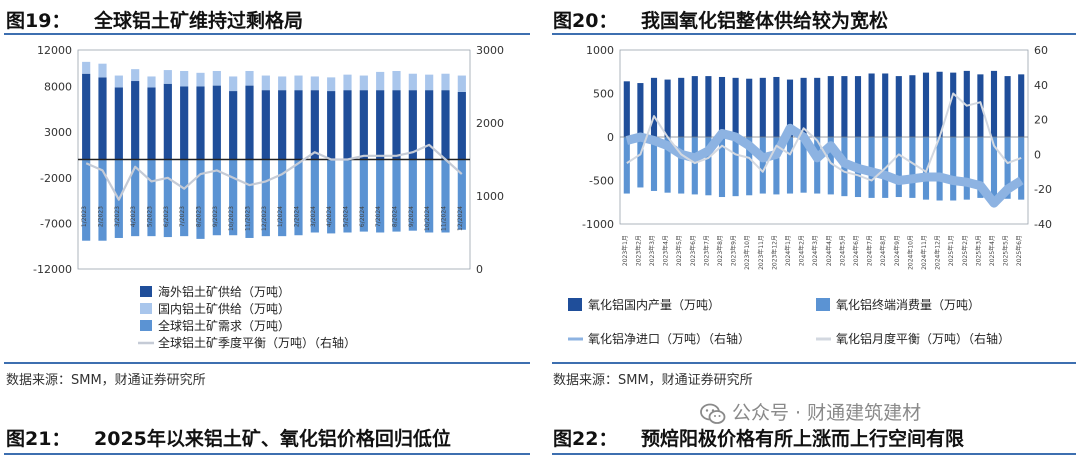 The width and height of the screenshot is (1080, 459). Describe the element at coordinates (601, 181) in the screenshot. I see `left-tick-label: -500` at that location.